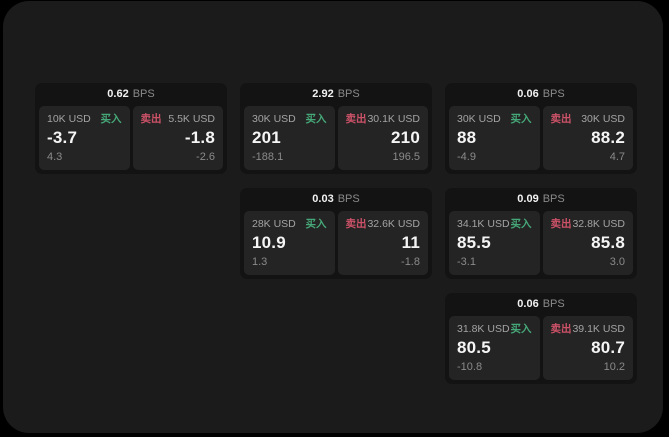  I want to click on buy-quote-tile: 34.1K USD 买入 85.5 -3.1, so click(494, 243).